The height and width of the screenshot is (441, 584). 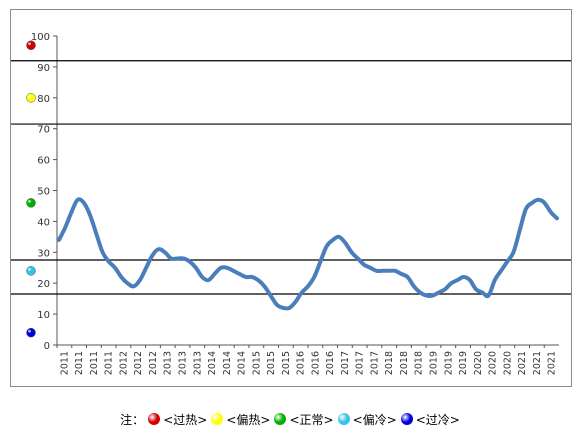 What do you see at coordinates (43, 192) in the screenshot?
I see `y-tick-label: 50` at bounding box center [43, 192].